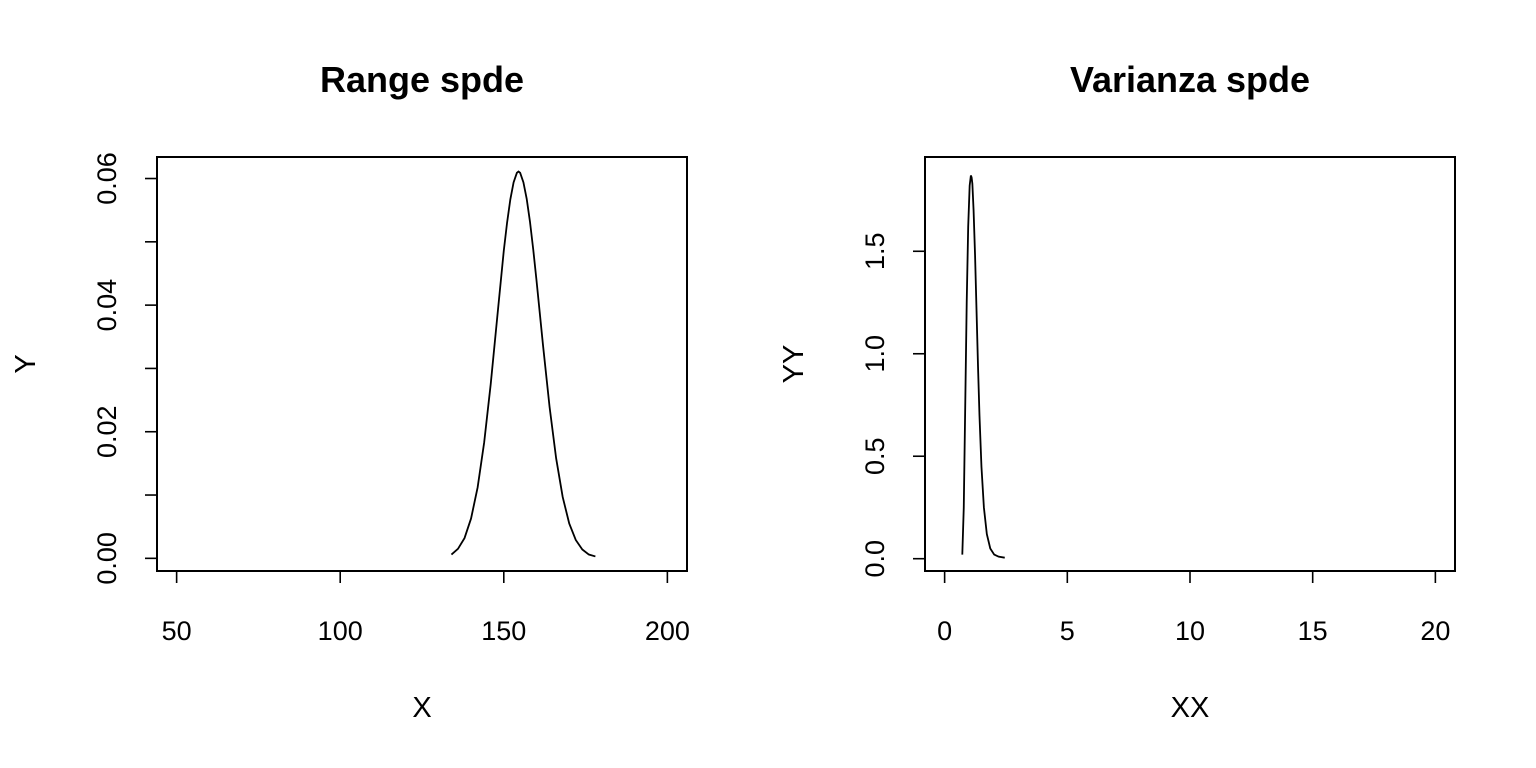  I want to click on x-tick-label: 10, so click(1190, 631).